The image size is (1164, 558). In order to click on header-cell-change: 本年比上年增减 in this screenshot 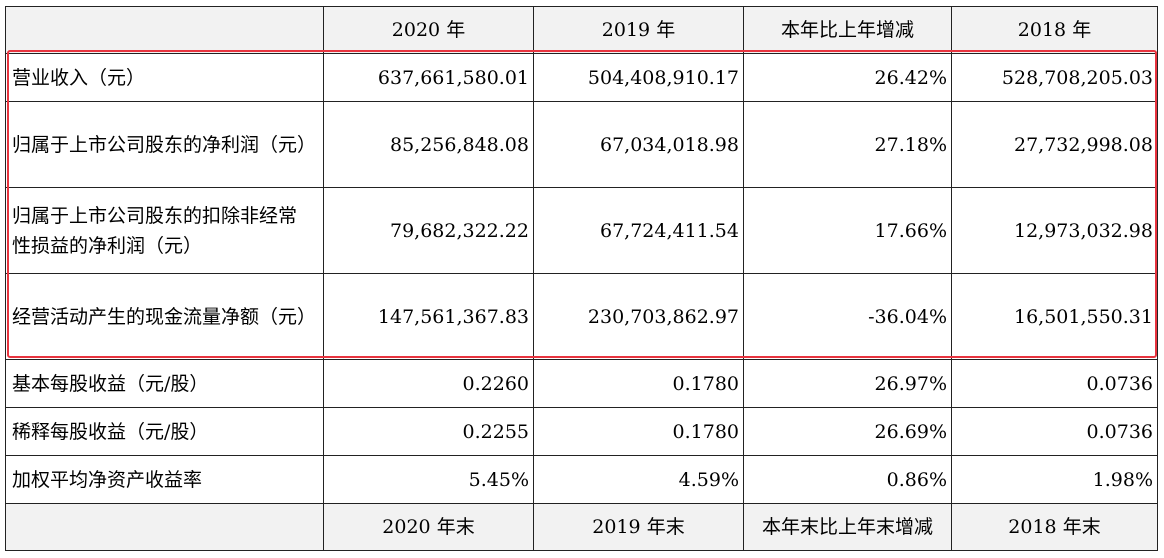, I will do `click(847, 30)`.